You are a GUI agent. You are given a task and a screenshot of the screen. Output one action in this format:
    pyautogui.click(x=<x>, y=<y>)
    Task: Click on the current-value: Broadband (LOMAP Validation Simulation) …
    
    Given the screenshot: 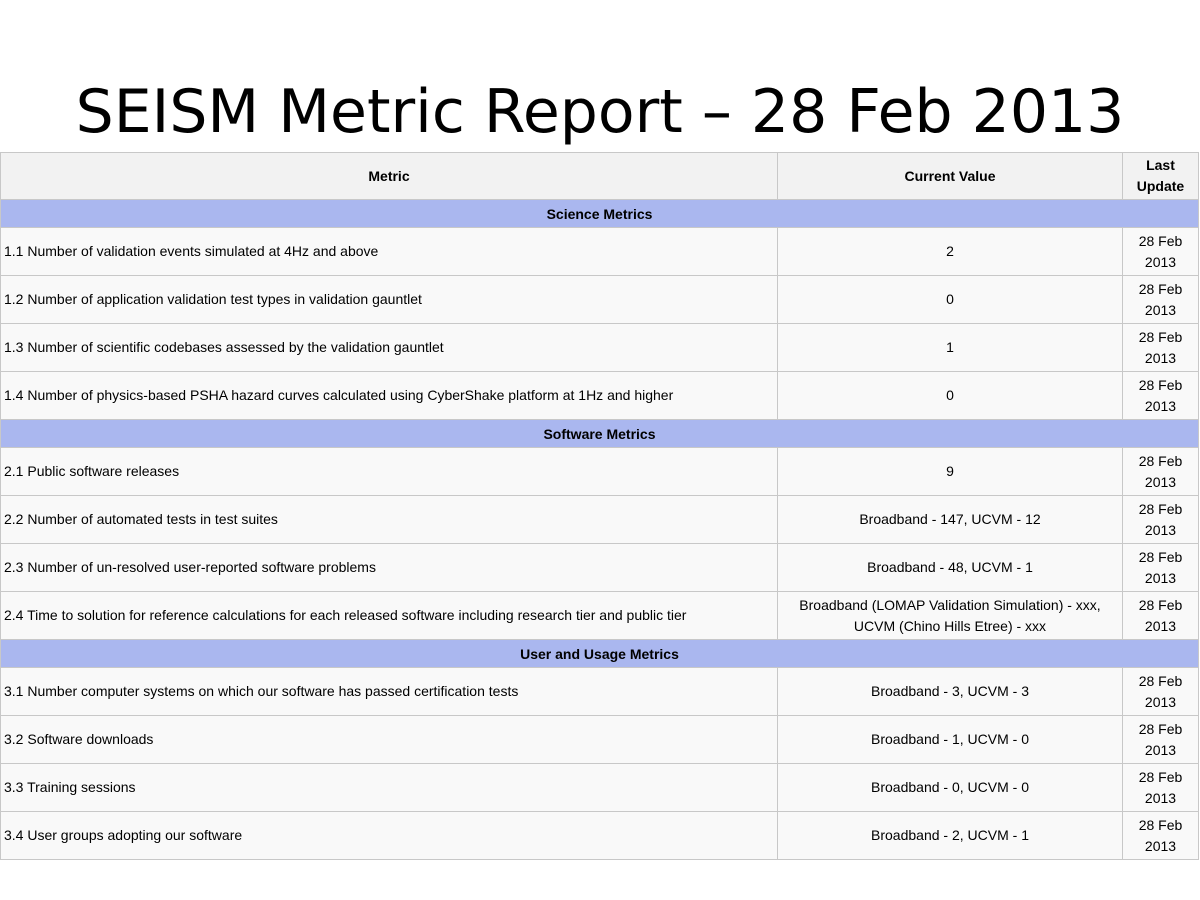 What is the action you would take?
    pyautogui.click(x=950, y=615)
    